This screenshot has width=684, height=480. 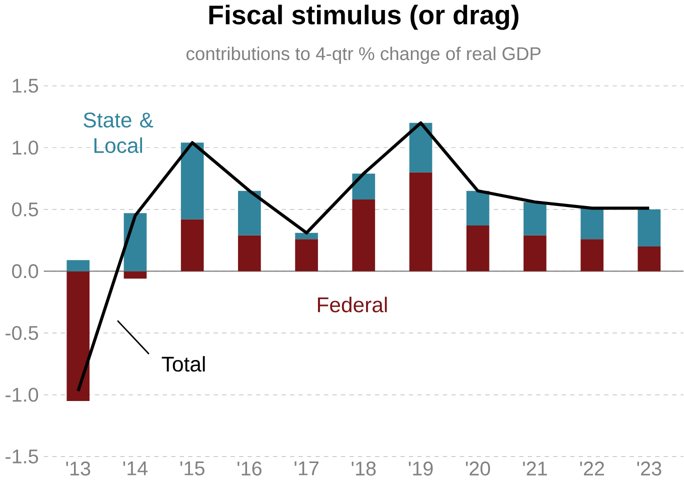 I want to click on x-tick-label: '15, so click(x=192, y=468).